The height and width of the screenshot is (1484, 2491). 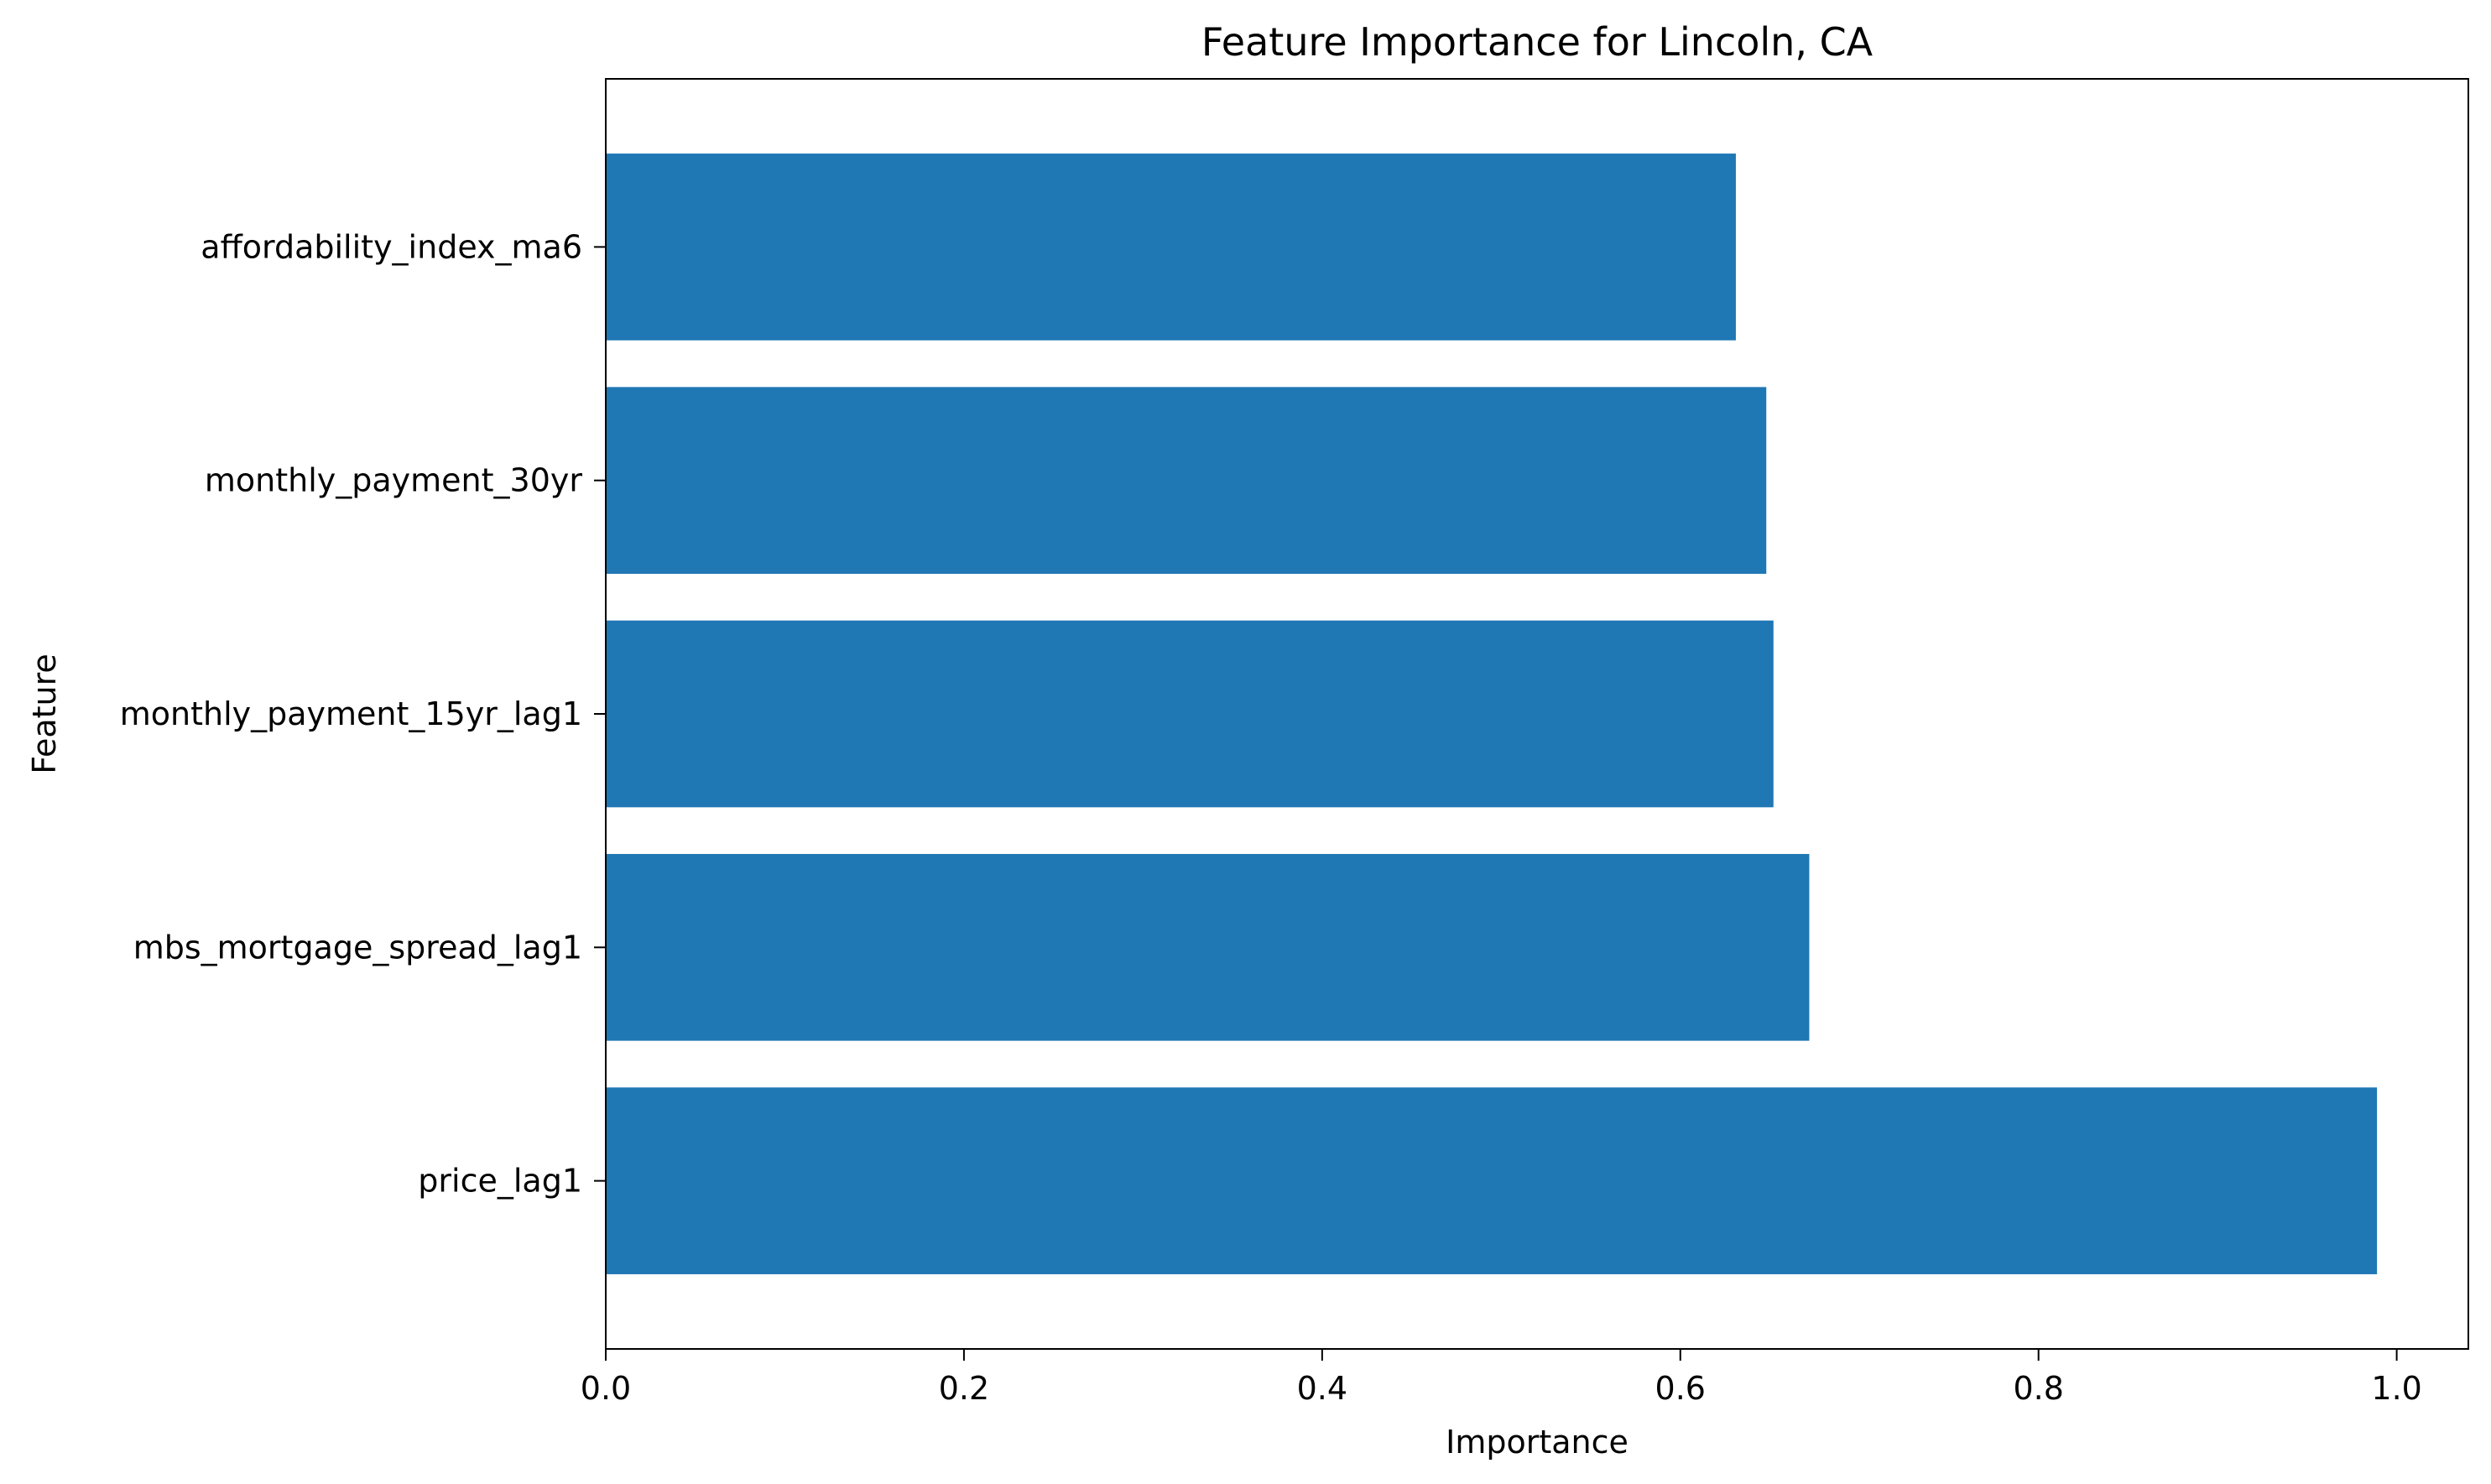 What do you see at coordinates (2396, 1388) in the screenshot?
I see `x-tick-label: 1.0` at bounding box center [2396, 1388].